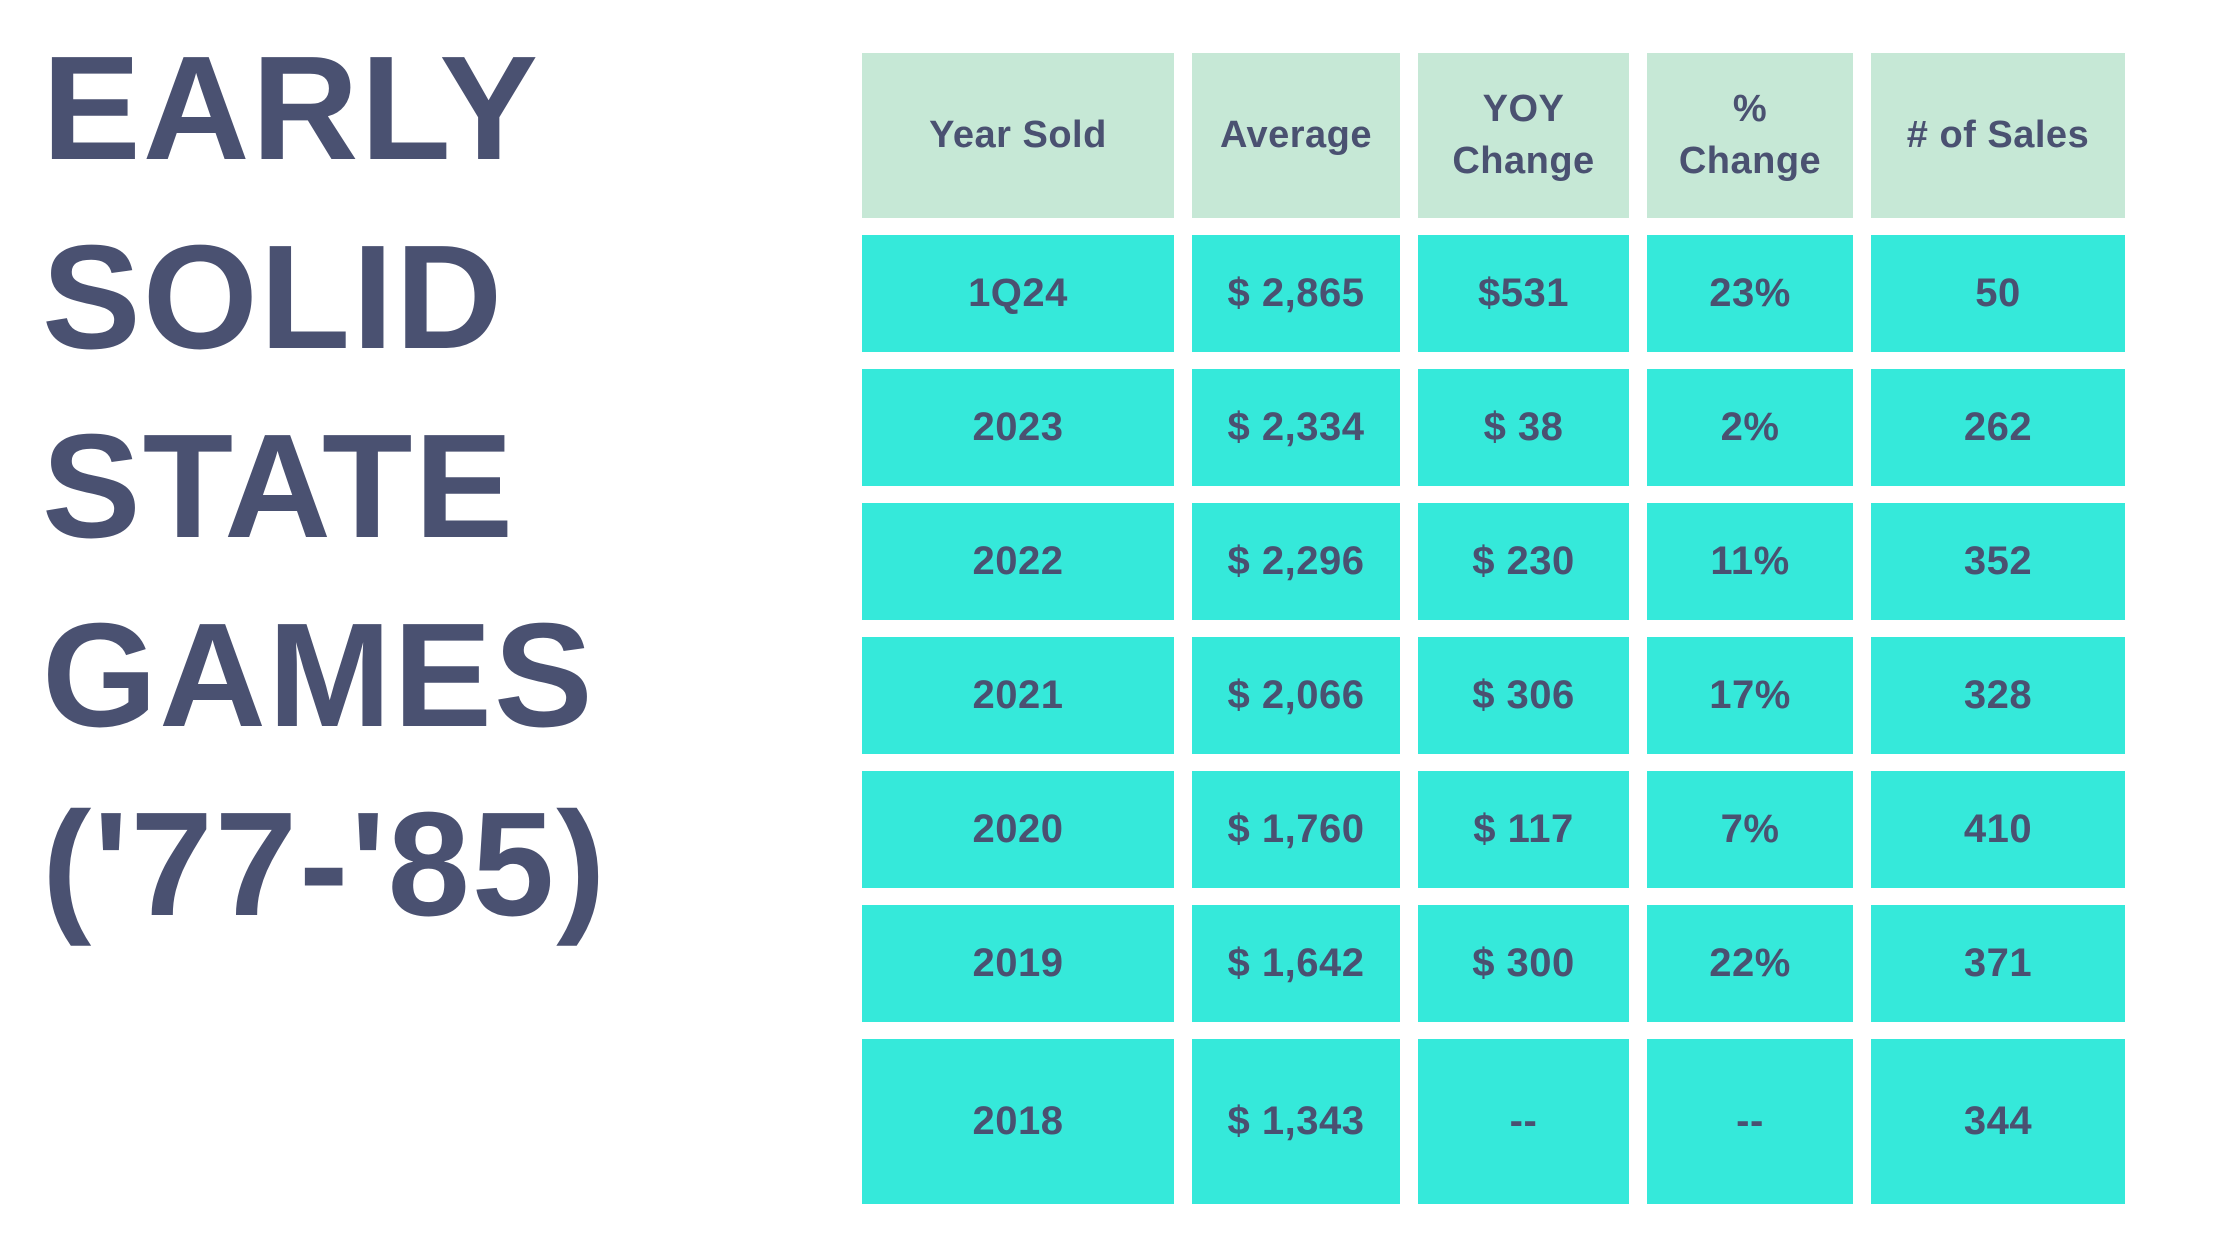 This screenshot has width=2240, height=1260. What do you see at coordinates (1750, 829) in the screenshot?
I see `cell-pct-change: 7%` at bounding box center [1750, 829].